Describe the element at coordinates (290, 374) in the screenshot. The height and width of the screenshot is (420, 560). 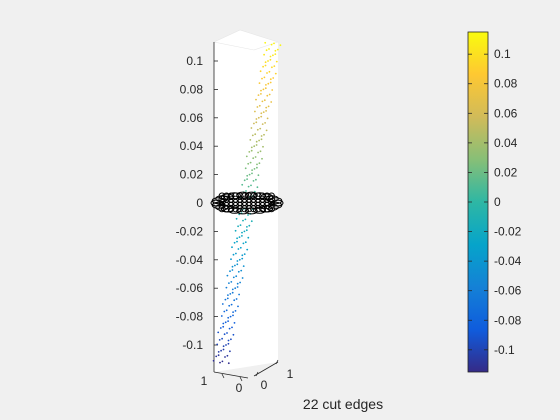
I see `y-tick-label: 1` at that location.